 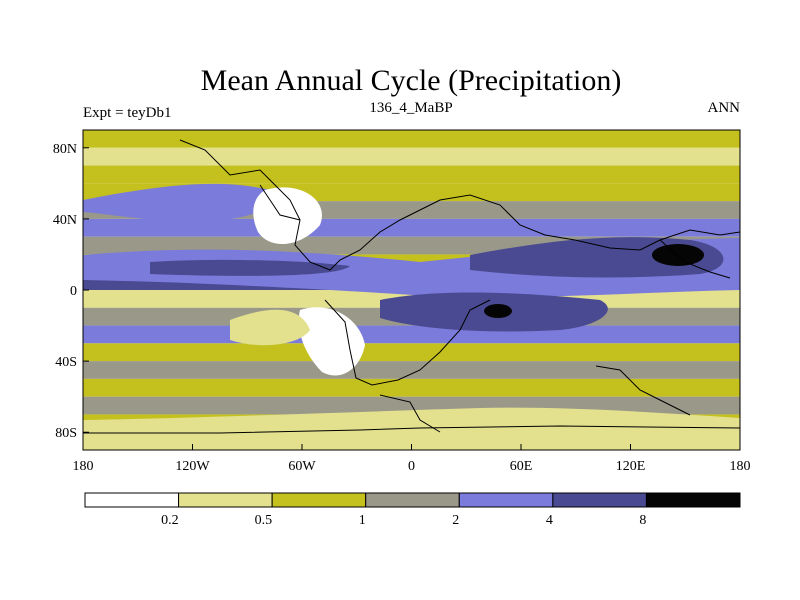 What do you see at coordinates (455, 520) in the screenshot?
I see `colorbar-label: 2` at bounding box center [455, 520].